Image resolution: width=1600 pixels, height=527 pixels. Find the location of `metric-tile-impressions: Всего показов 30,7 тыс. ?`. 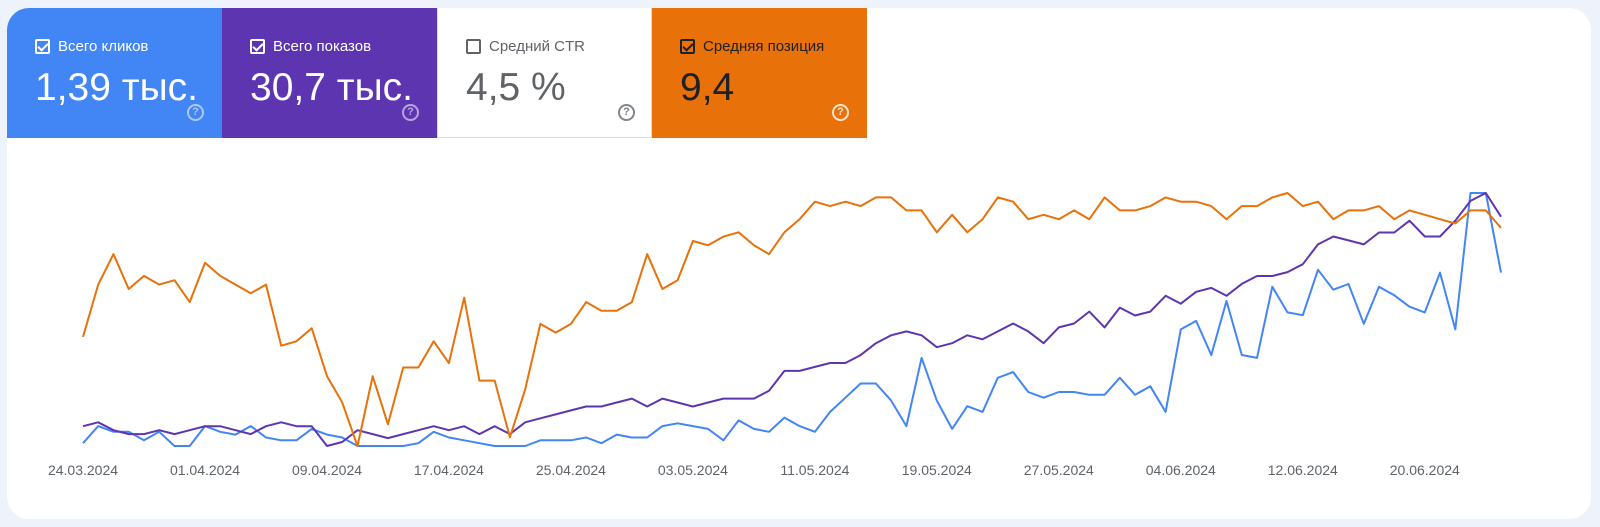

metric-tile-impressions: Всего показов 30,7 тыс. ? is located at coordinates (329, 73).